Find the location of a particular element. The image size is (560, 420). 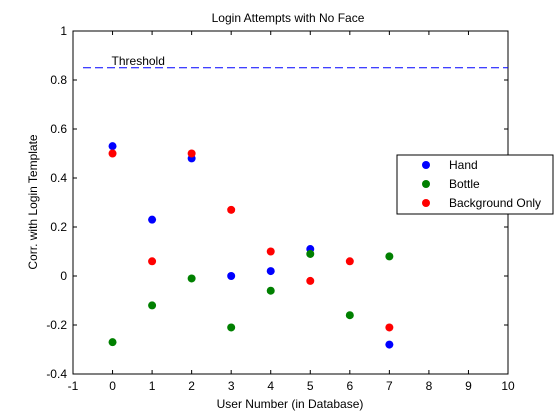

y-tick-label: -0.4 is located at coordinates (56, 374).